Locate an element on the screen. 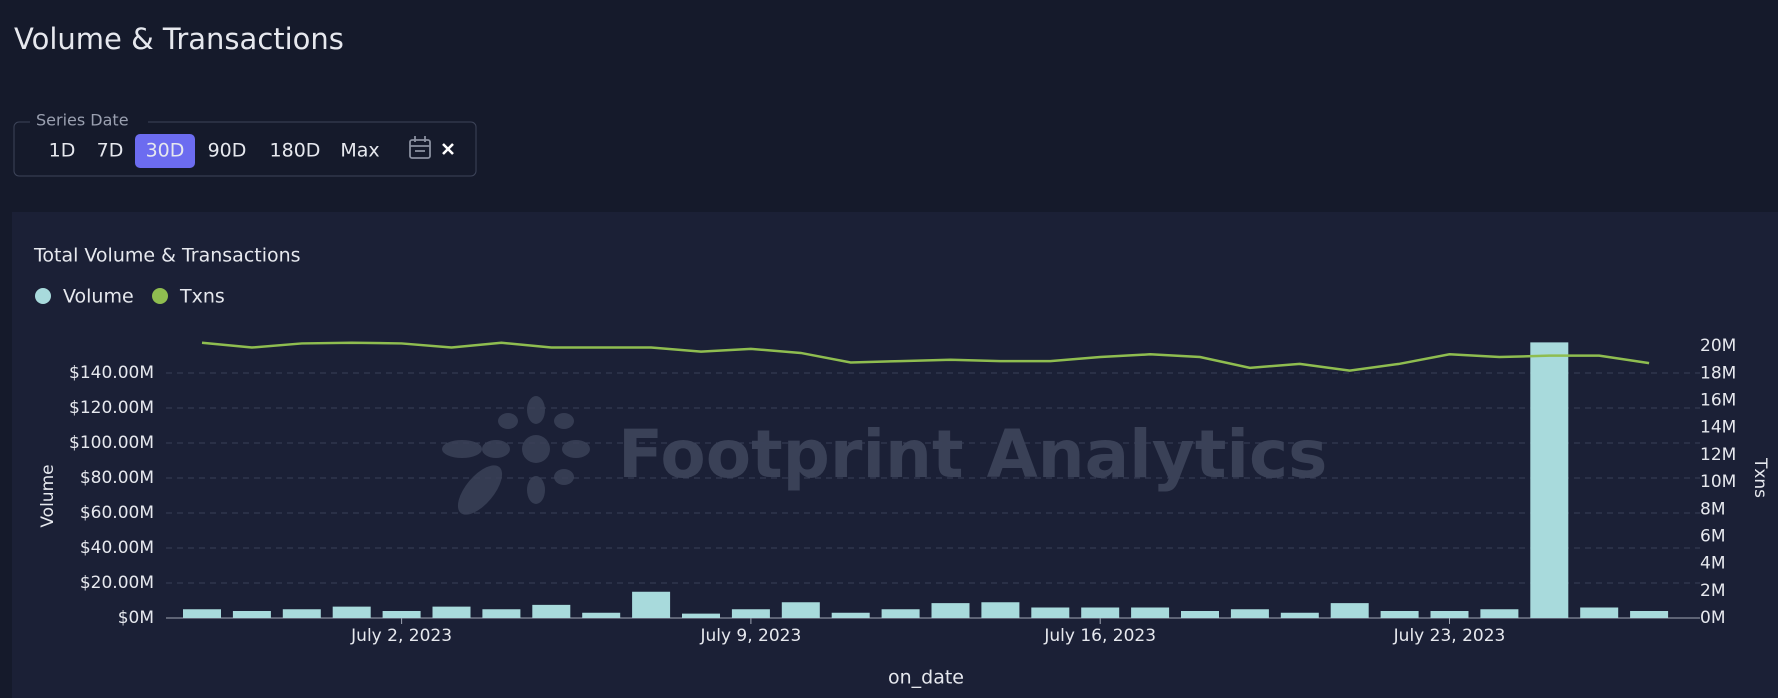 The width and height of the screenshot is (1778, 698). y-tick-label: $60.00M is located at coordinates (117, 513).